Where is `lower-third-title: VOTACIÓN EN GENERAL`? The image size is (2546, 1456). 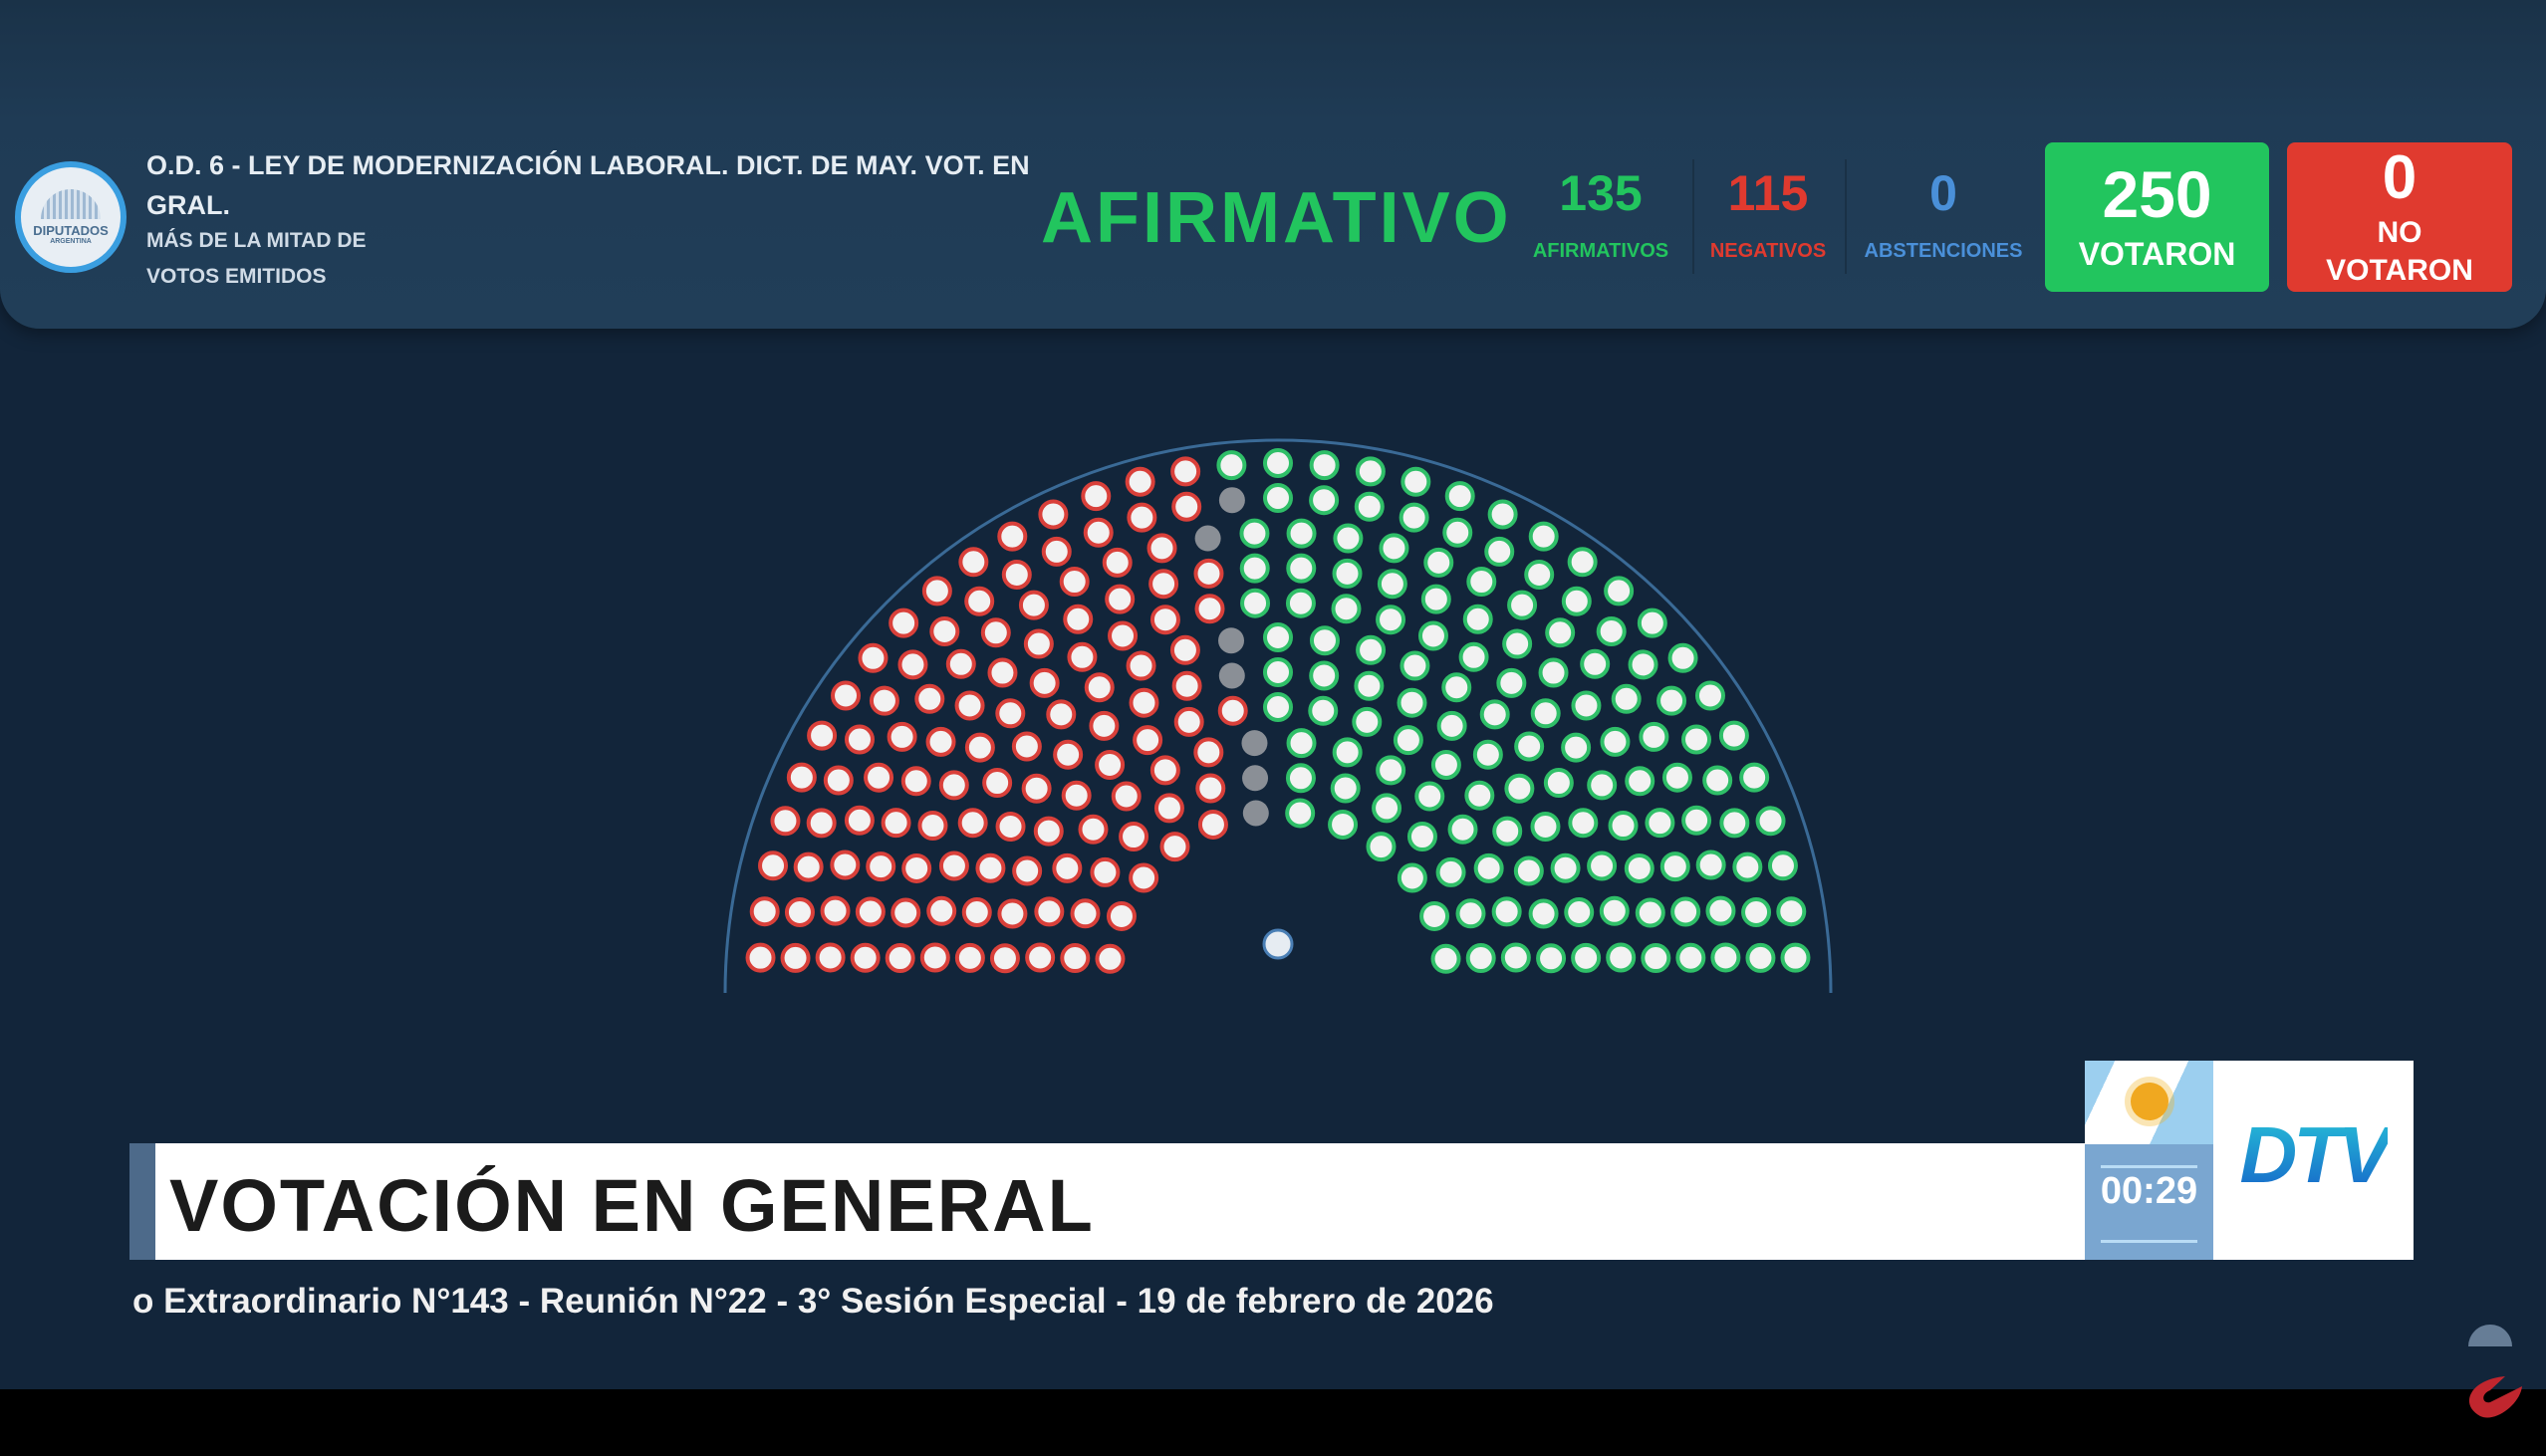
lower-third-title: VOTACIÓN EN GENERAL is located at coordinates (632, 1205).